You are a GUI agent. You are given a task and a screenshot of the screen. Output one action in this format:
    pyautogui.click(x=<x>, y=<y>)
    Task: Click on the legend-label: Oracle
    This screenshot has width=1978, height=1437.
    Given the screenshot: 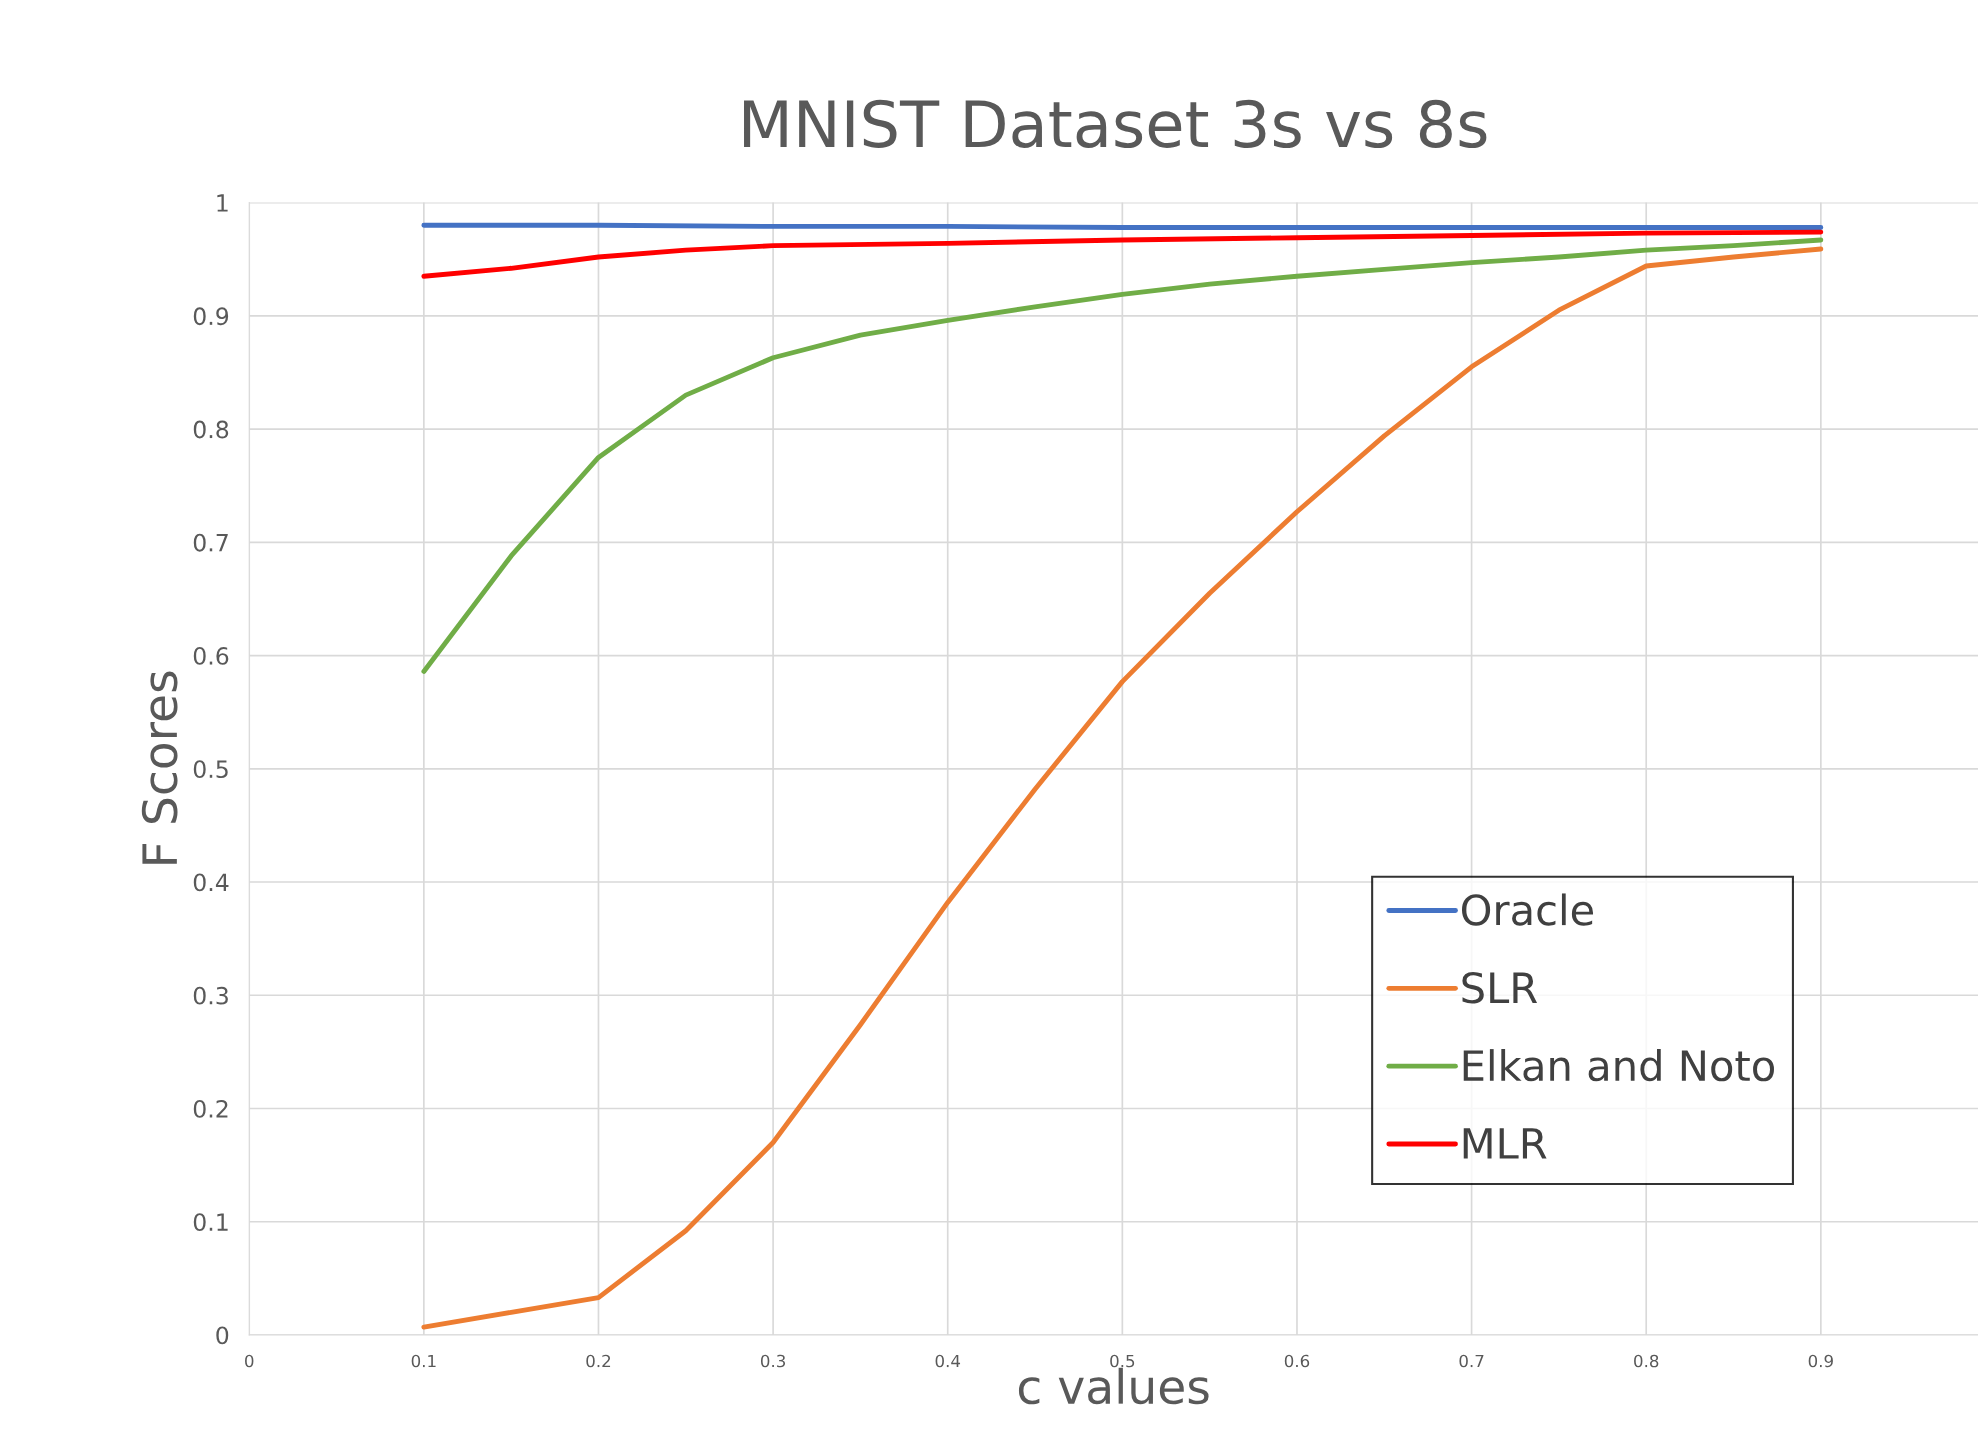 What is the action you would take?
    pyautogui.click(x=1527, y=909)
    